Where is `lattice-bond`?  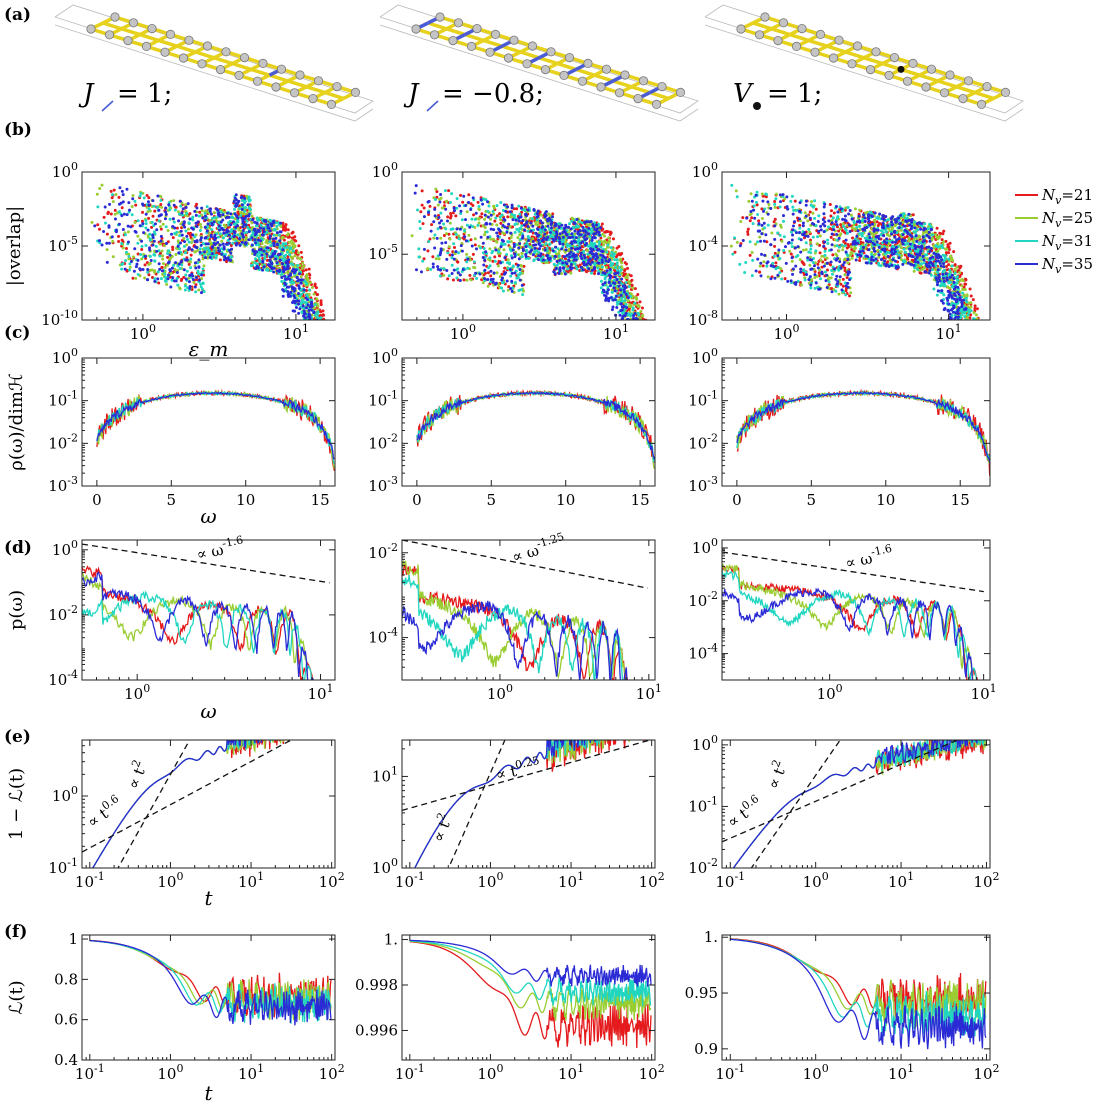
lattice-bond is located at coordinates (659, 95).